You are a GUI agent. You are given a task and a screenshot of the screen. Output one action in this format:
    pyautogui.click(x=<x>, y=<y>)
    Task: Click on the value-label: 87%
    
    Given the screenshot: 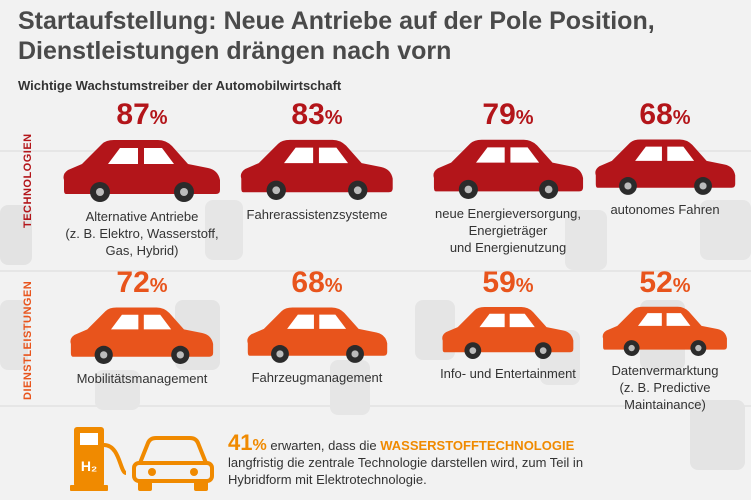 What is the action you would take?
    pyautogui.click(x=142, y=115)
    